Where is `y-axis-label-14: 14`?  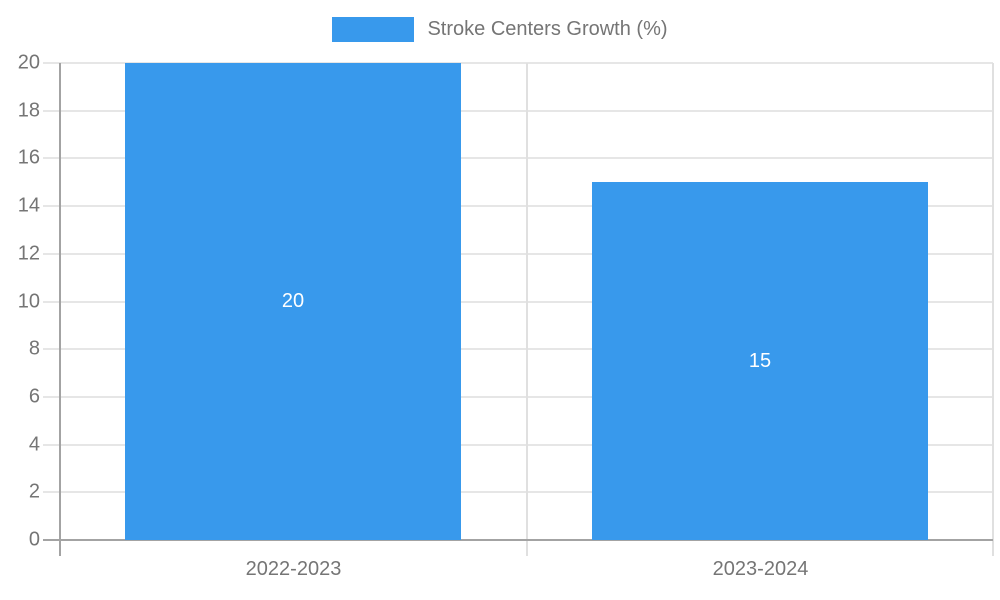
y-axis-label-14: 14 is located at coordinates (28, 205).